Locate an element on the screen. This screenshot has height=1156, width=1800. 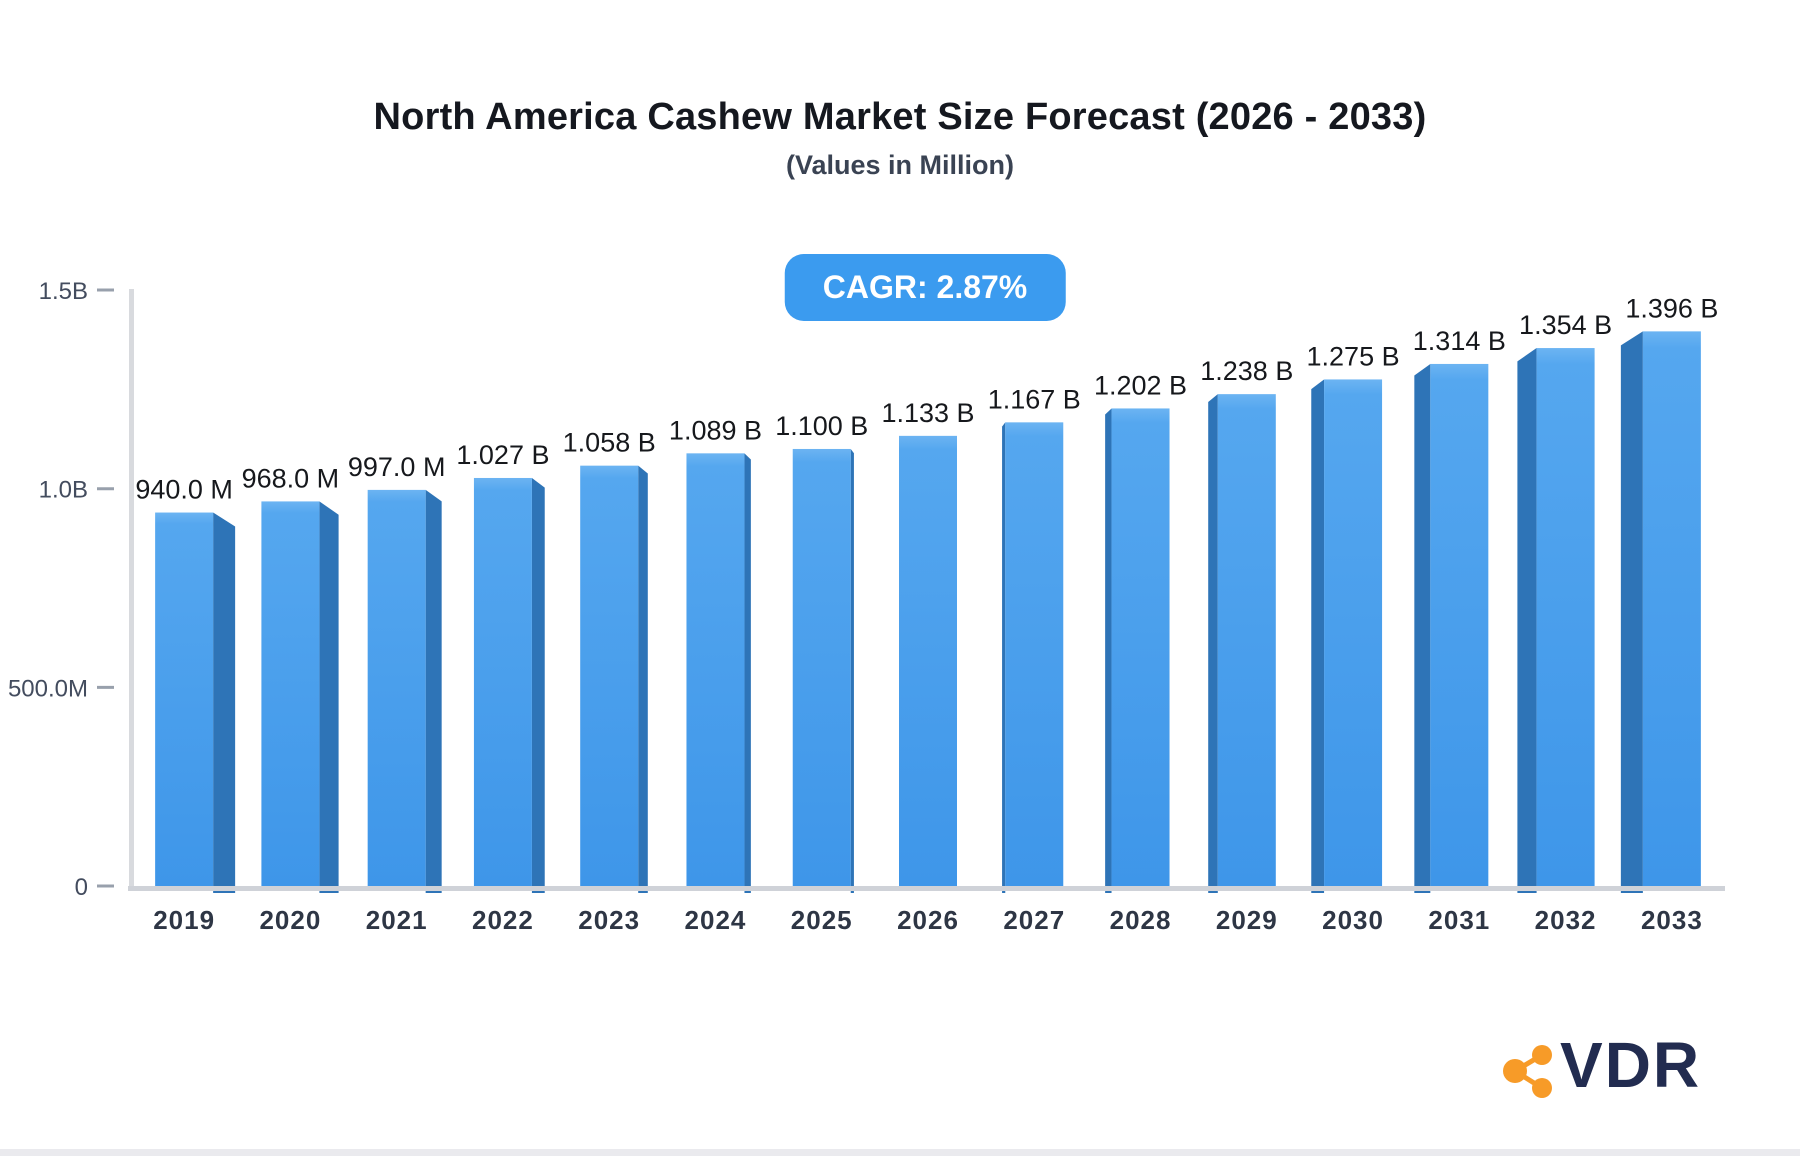
x-tick-label: 2032 is located at coordinates (1566, 920).